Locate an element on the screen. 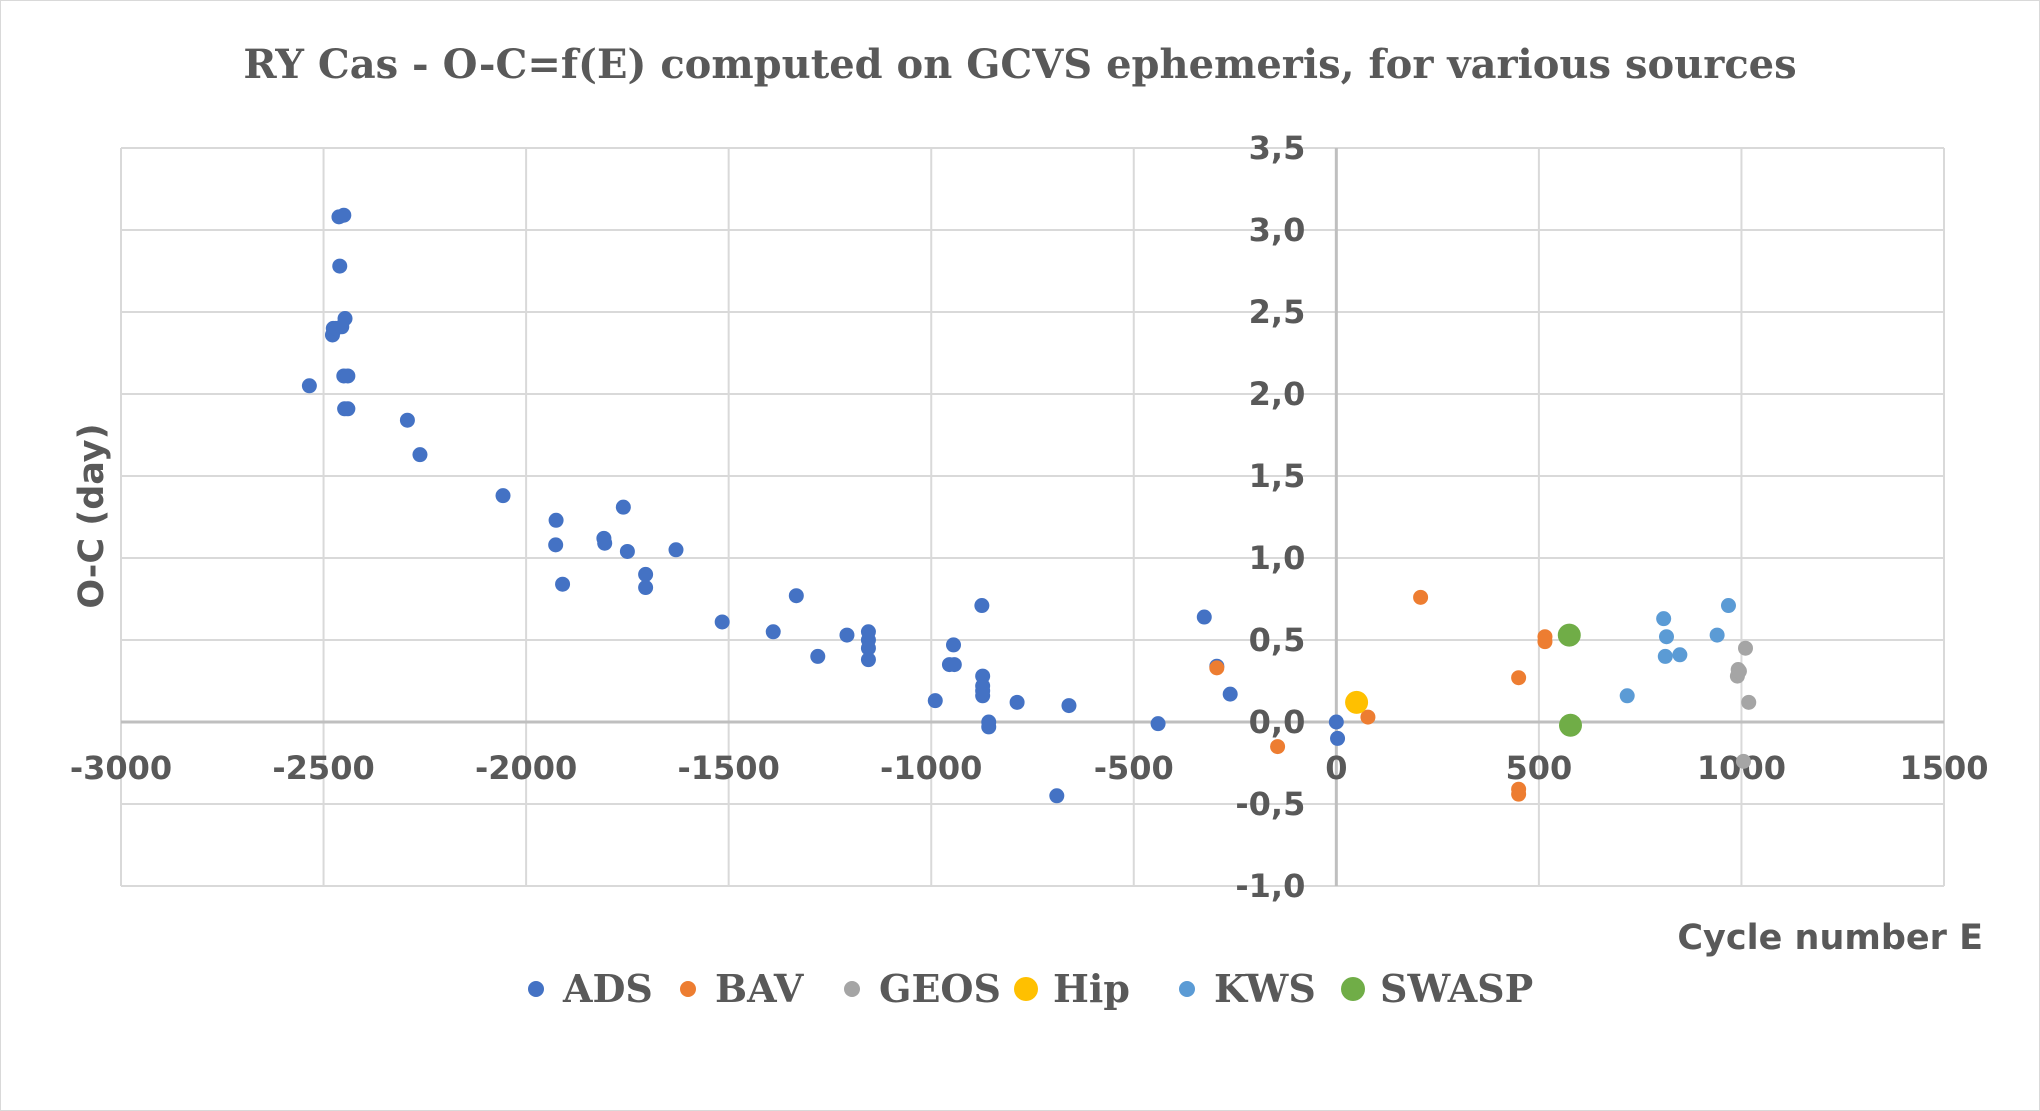 This screenshot has width=2040, height=1111. x-tick-label: 0 is located at coordinates (1336, 768).